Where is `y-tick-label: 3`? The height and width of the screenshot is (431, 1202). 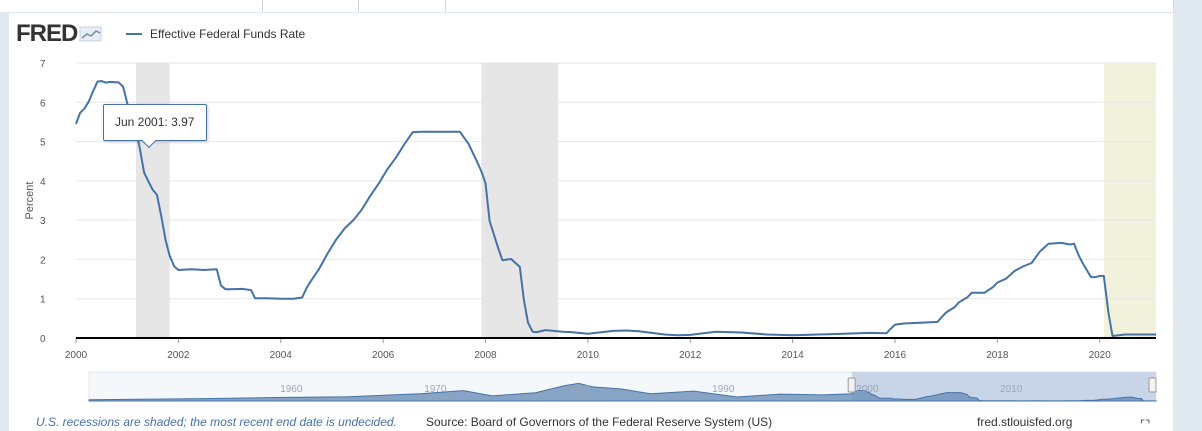 y-tick-label: 3 is located at coordinates (43, 221).